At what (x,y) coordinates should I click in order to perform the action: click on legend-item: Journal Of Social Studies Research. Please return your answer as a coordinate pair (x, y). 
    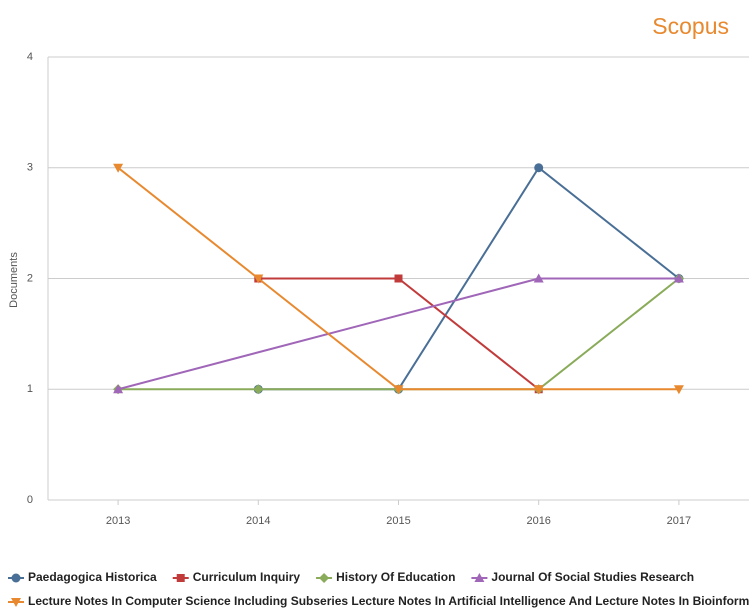
    Looking at the image, I should click on (582, 577).